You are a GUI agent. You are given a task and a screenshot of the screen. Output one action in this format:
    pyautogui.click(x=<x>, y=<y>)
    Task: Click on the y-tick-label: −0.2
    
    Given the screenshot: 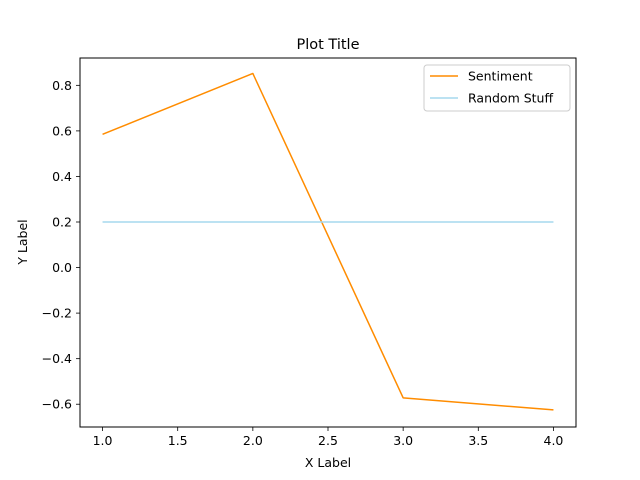 What is the action you would take?
    pyautogui.click(x=57, y=313)
    